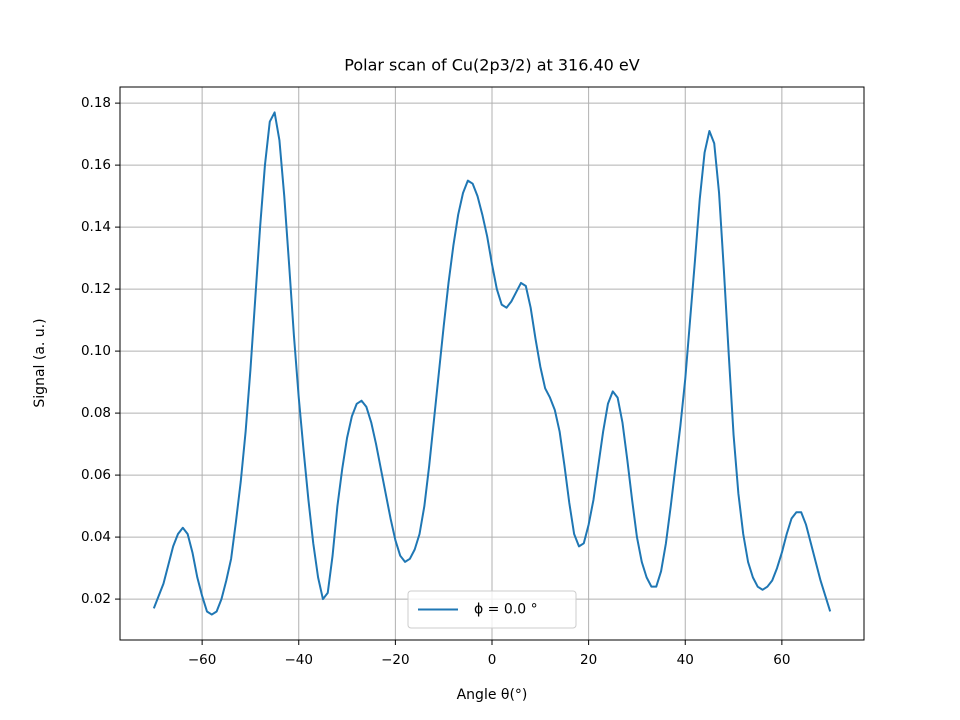 The image size is (960, 720). I want to click on chart-title: Polar scan of Cu(2p3/2) at 316.40 eV, so click(492, 65).